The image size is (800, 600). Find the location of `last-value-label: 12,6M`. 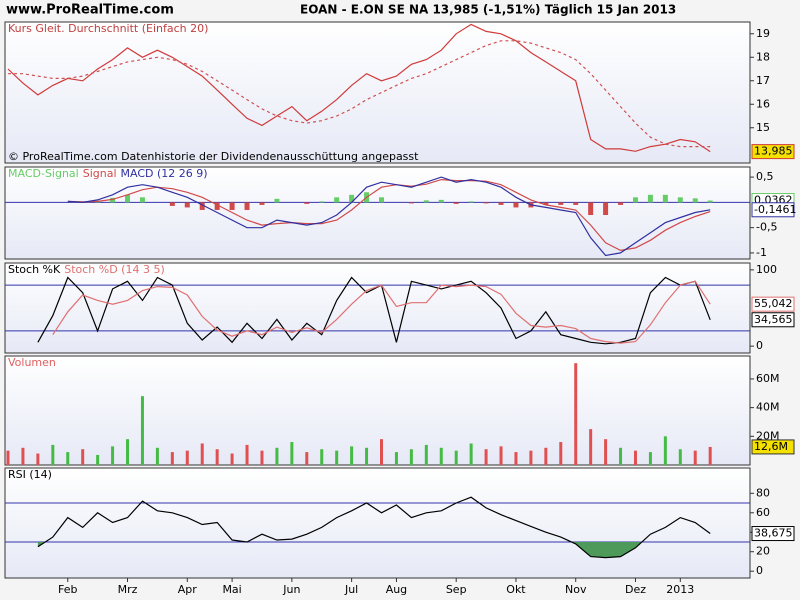

last-value-label: 12,6M is located at coordinates (771, 446).